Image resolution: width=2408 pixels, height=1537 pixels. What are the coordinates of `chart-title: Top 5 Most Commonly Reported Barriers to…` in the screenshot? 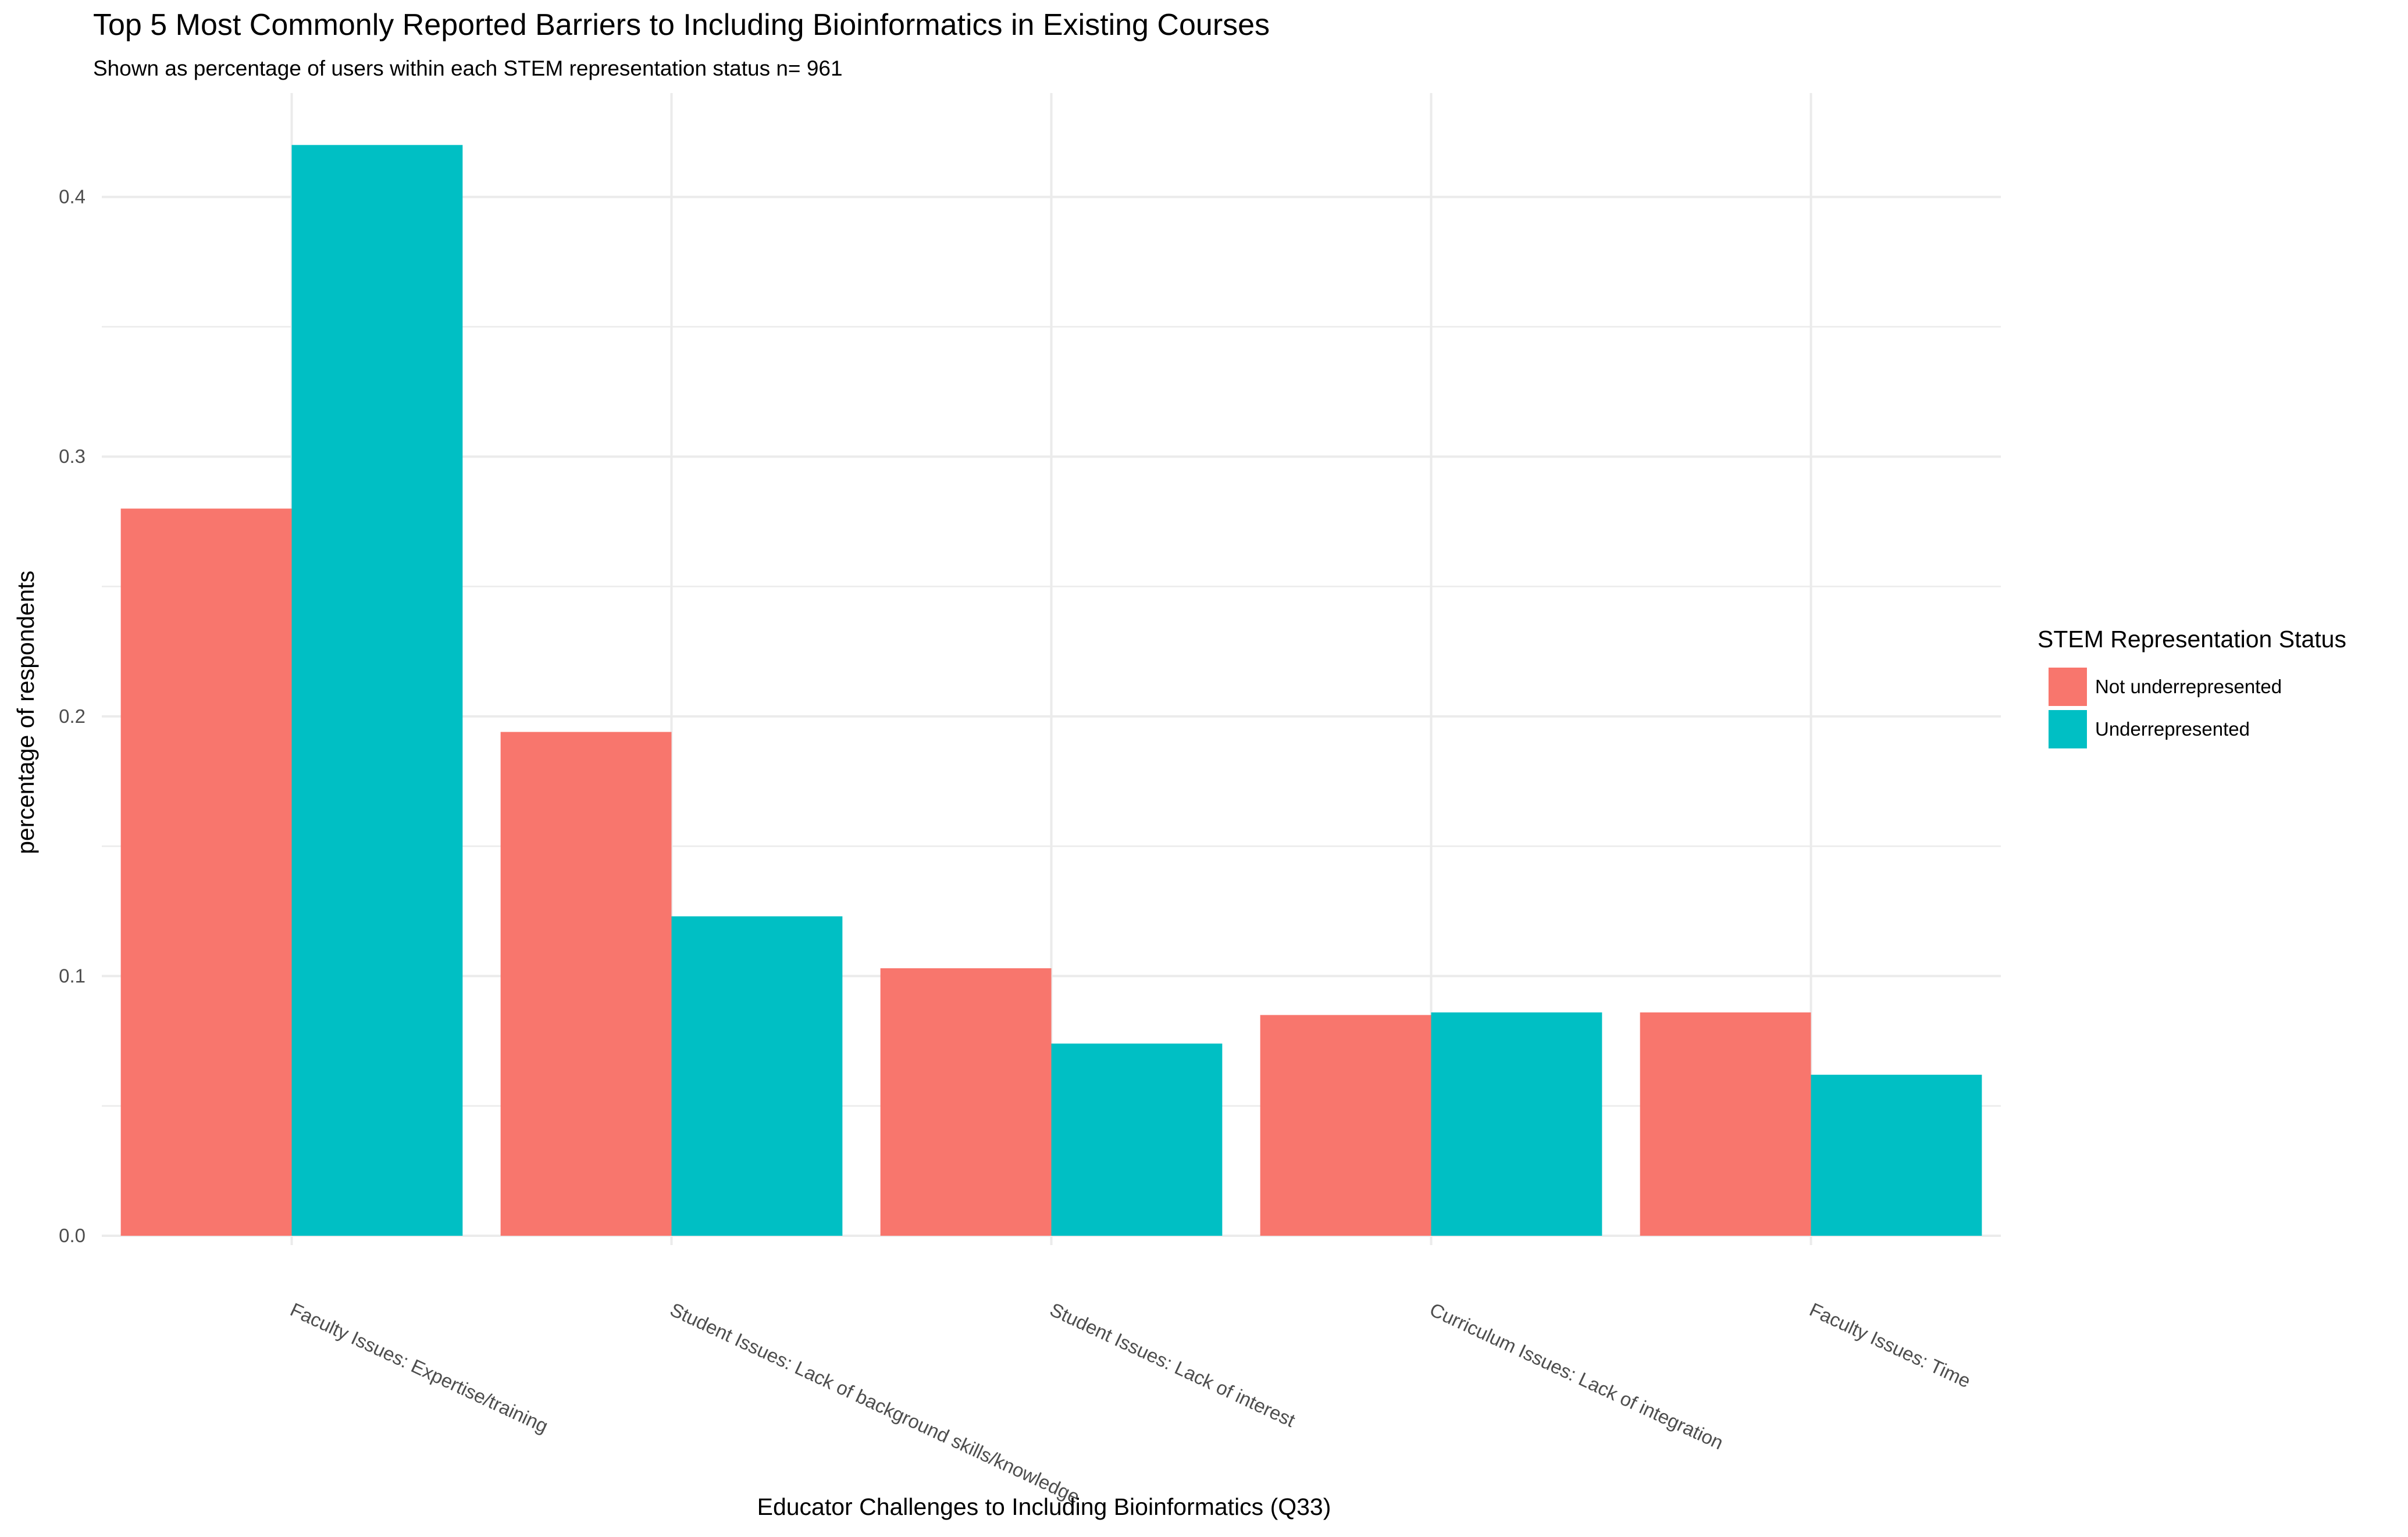 It's located at (682, 25).